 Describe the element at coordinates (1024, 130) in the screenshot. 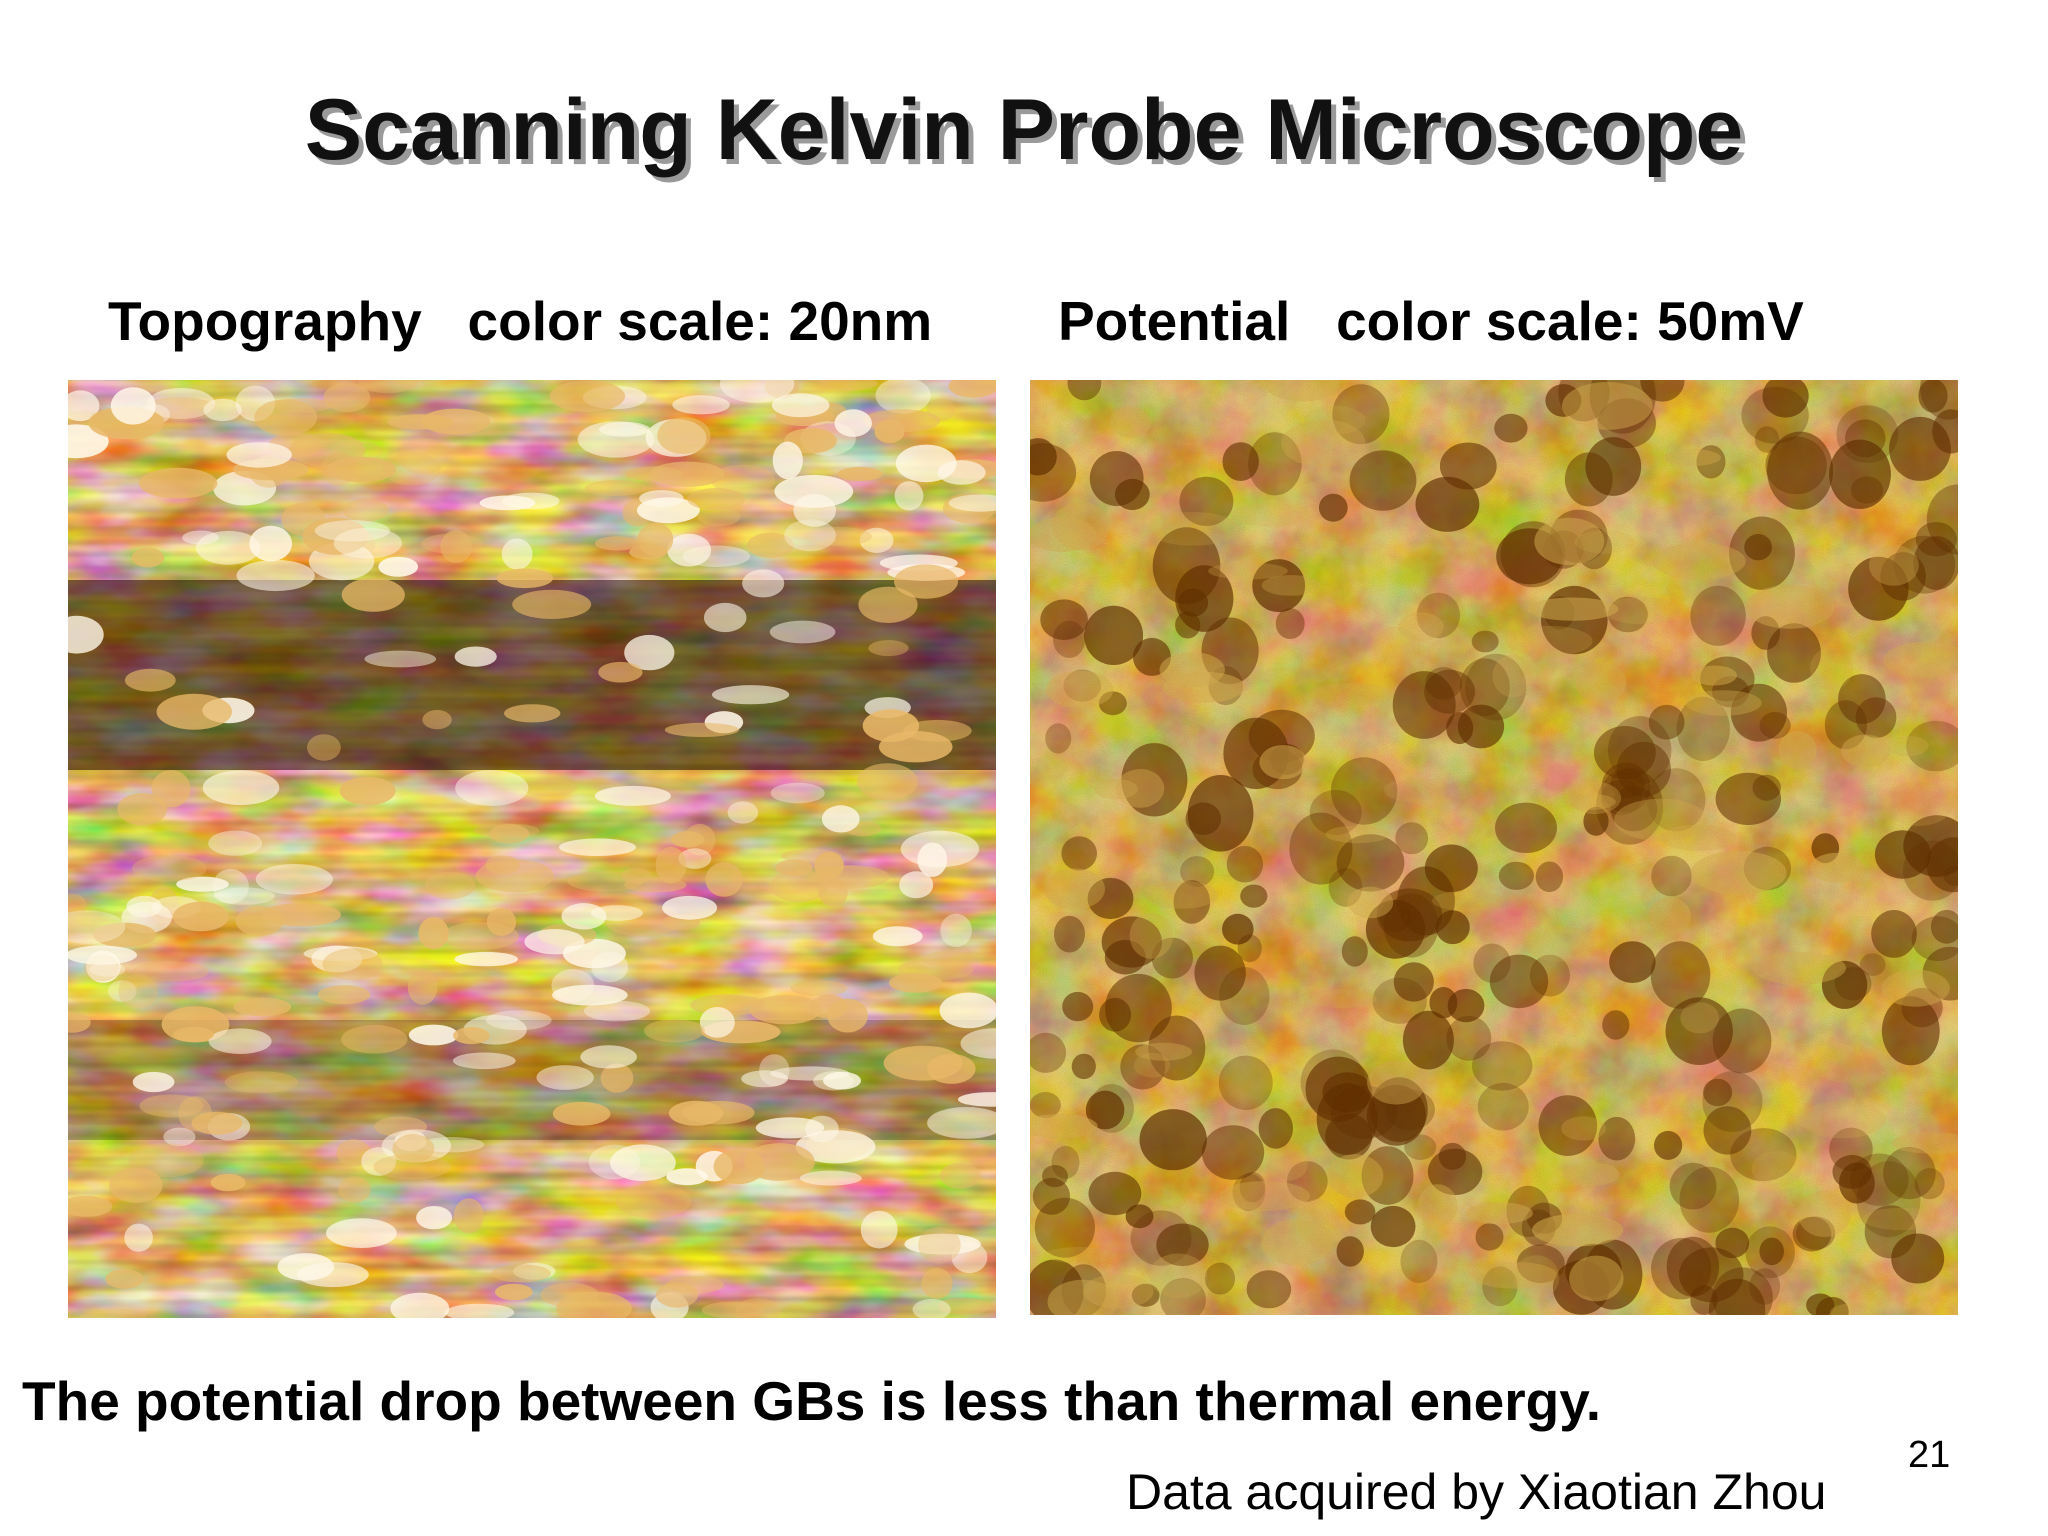

I see `slide-title: Scanning Kelvin Probe Microscope` at that location.